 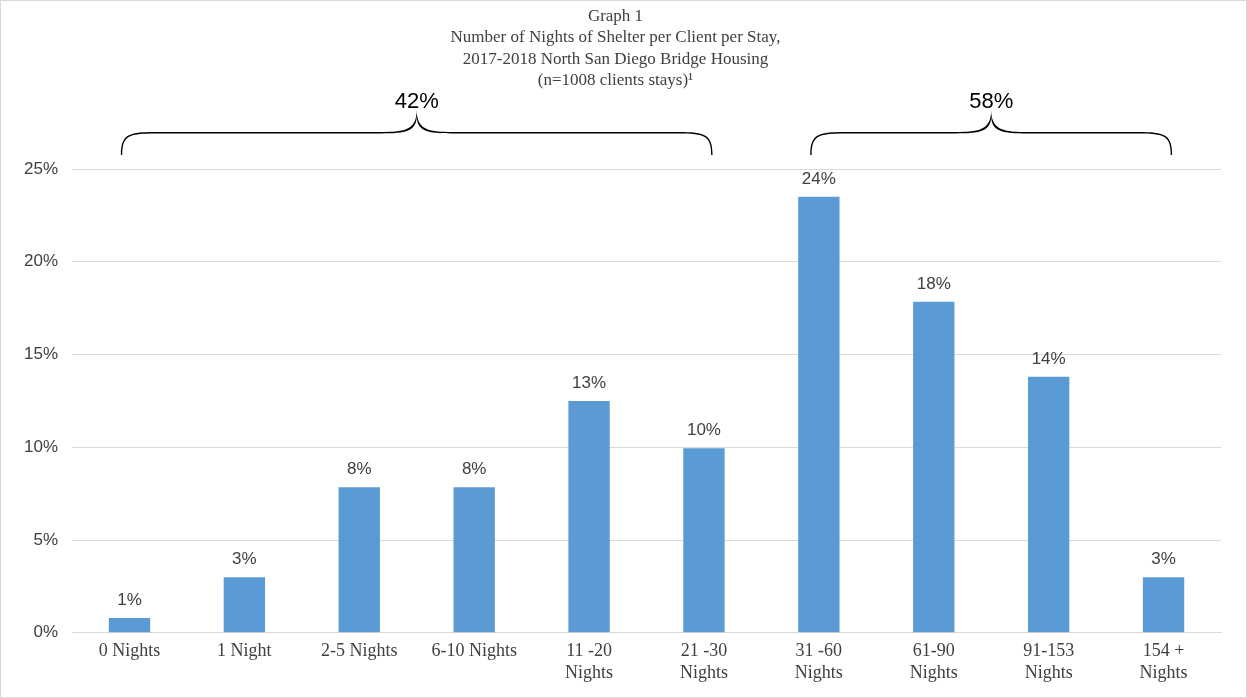 What do you see at coordinates (818, 661) in the screenshot?
I see `x-tick-label: 31 -60 Nights` at bounding box center [818, 661].